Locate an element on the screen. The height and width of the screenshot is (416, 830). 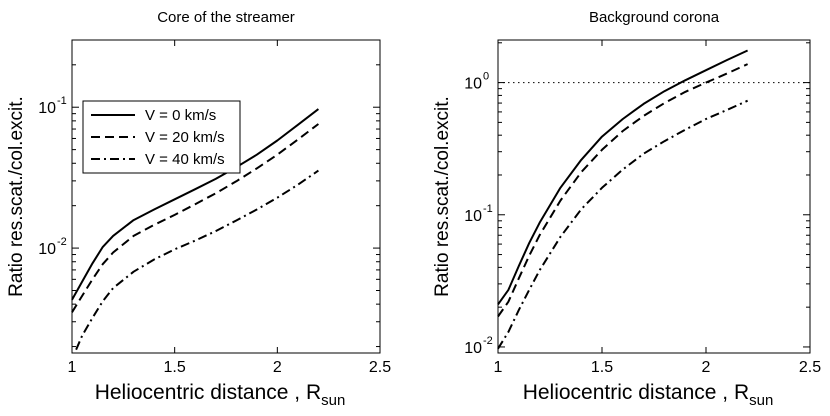
chart-title: Core of the streamer is located at coordinates (226, 17).